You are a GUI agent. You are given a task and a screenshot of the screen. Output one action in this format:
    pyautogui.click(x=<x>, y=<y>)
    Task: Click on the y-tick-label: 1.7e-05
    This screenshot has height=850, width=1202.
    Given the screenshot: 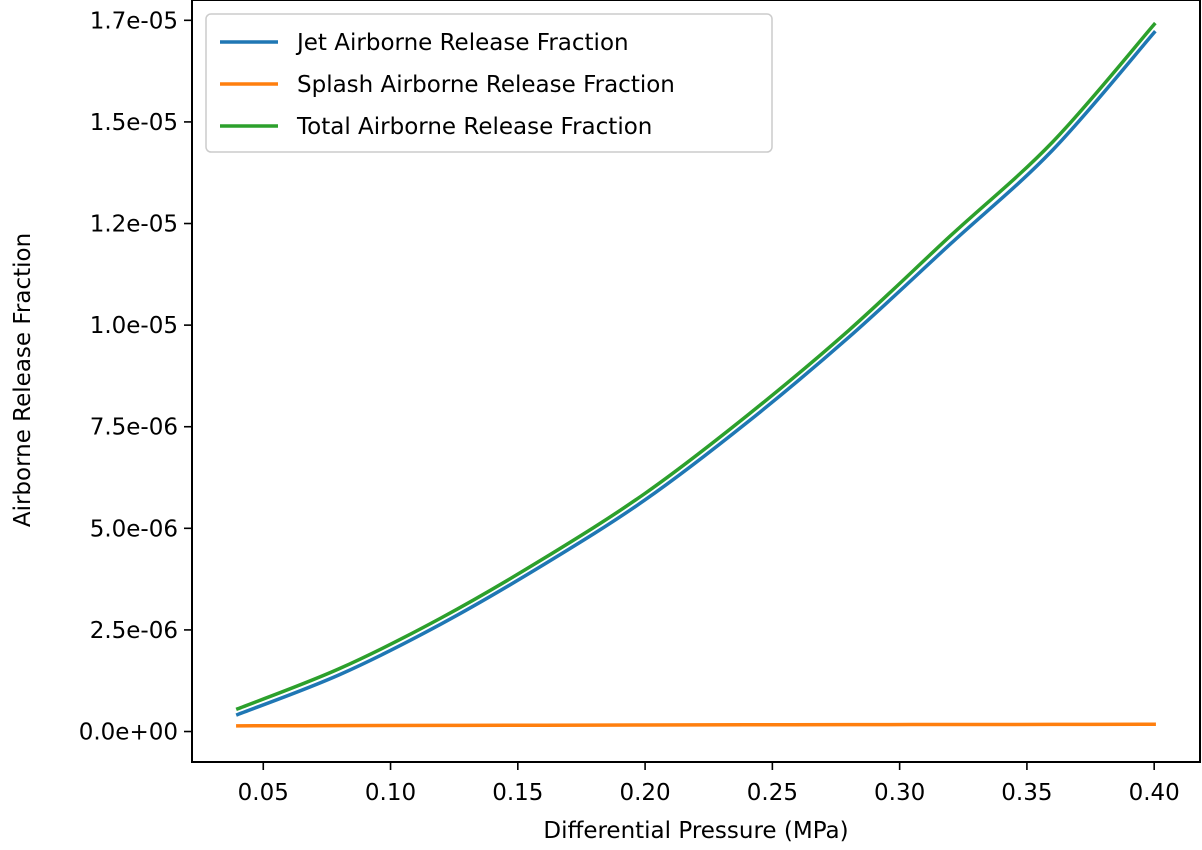 What is the action you would take?
    pyautogui.click(x=134, y=21)
    